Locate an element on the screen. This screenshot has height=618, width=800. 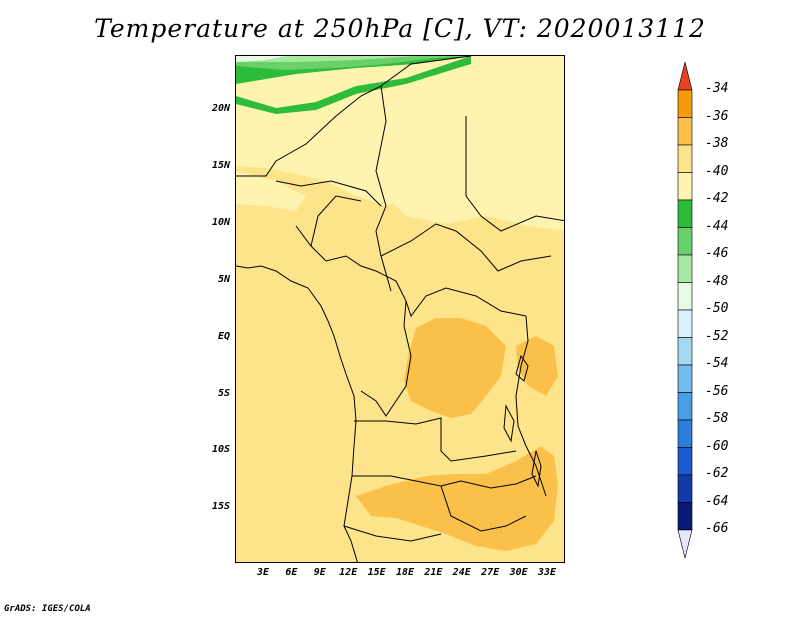
colorbar-label: -40 is located at coordinates (717, 171).